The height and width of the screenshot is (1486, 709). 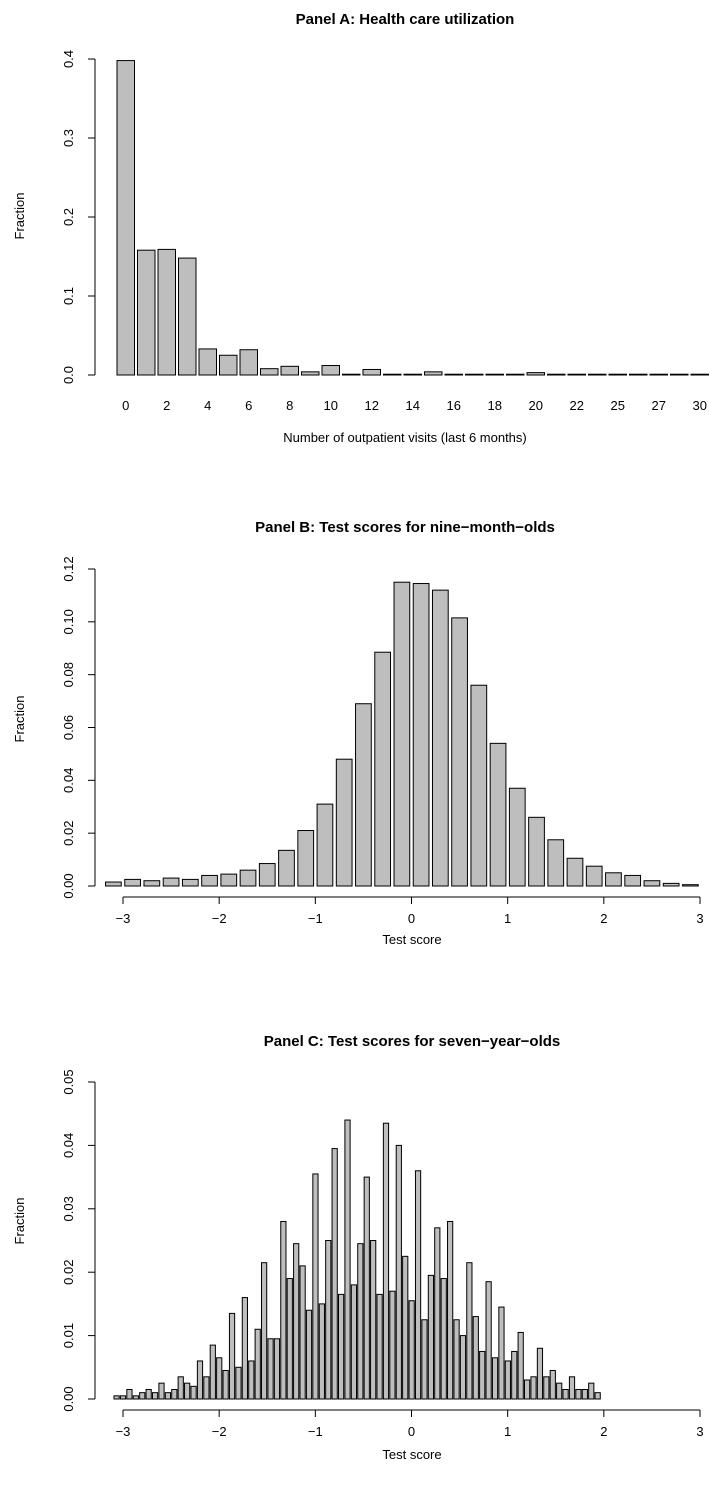 What do you see at coordinates (603, 918) in the screenshot?
I see `panel-b-x-tick-label: 2` at bounding box center [603, 918].